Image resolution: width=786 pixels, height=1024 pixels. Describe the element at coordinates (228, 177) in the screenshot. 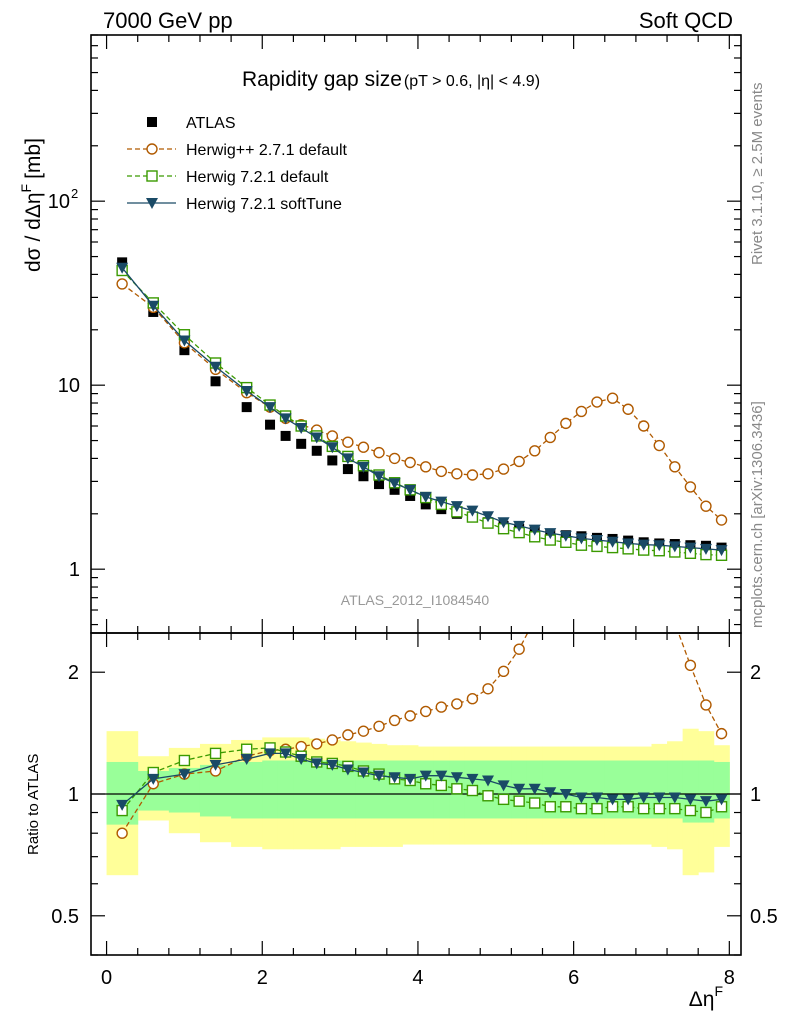

I see `legend-item-herwig-7-2-1-default: Herwig 7.2.1 default` at that location.